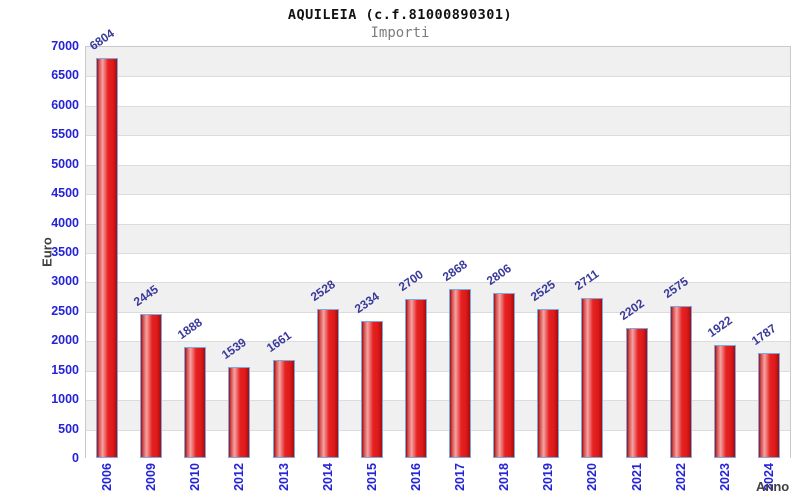  I want to click on x-tick-label: 2017, so click(460, 477).